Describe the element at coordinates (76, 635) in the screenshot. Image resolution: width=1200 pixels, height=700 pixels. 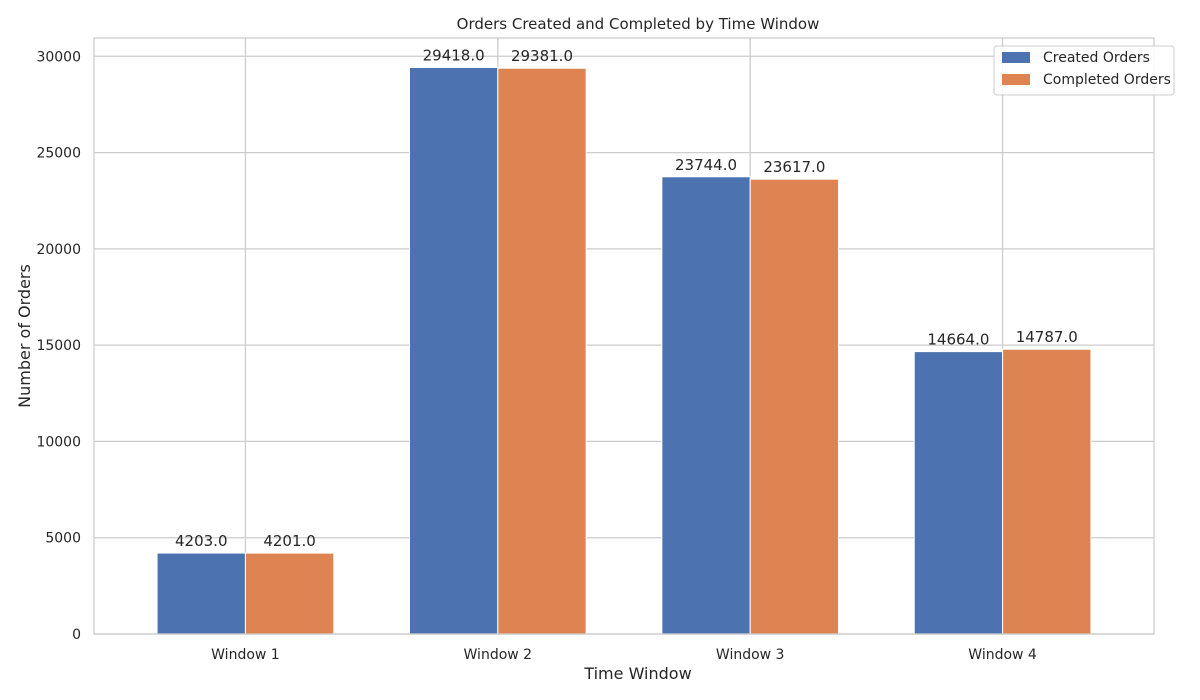
I see `y-tick-label: 0` at that location.